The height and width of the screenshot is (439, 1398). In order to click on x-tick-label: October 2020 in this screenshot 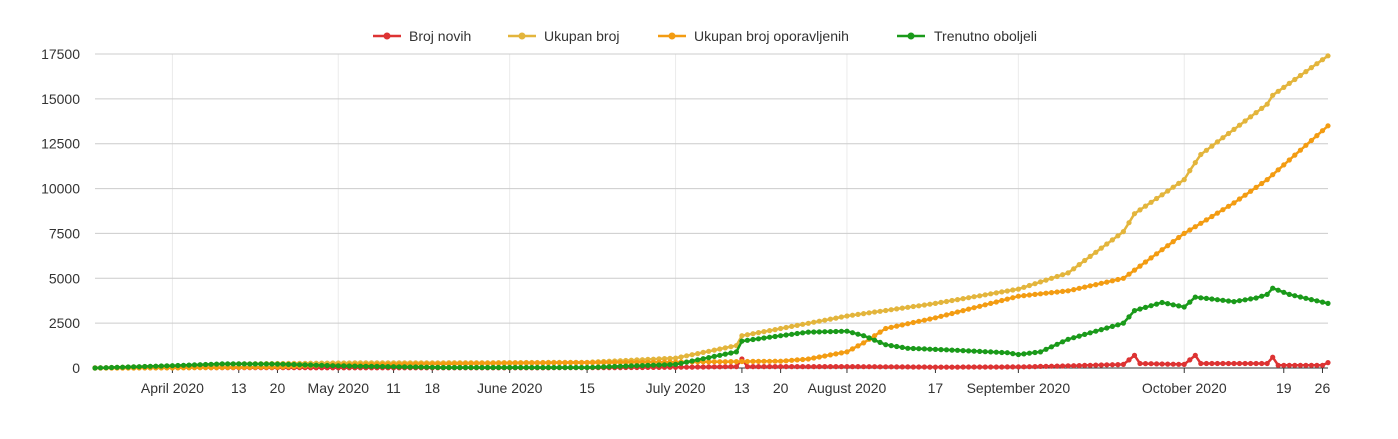, I will do `click(1184, 388)`.